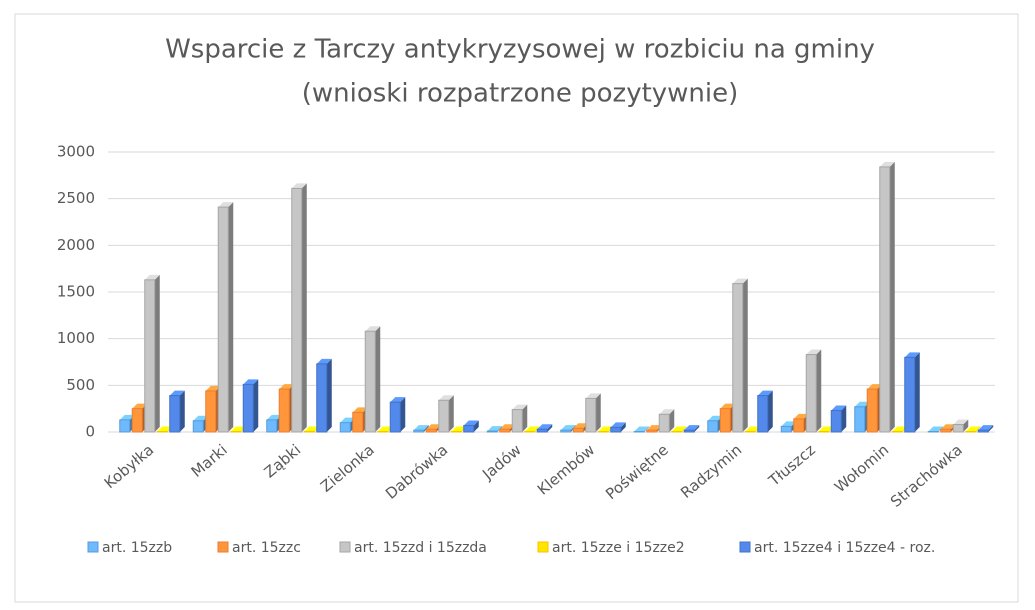  What do you see at coordinates (76, 152) in the screenshot?
I see `y-tick-label: 3000` at bounding box center [76, 152].